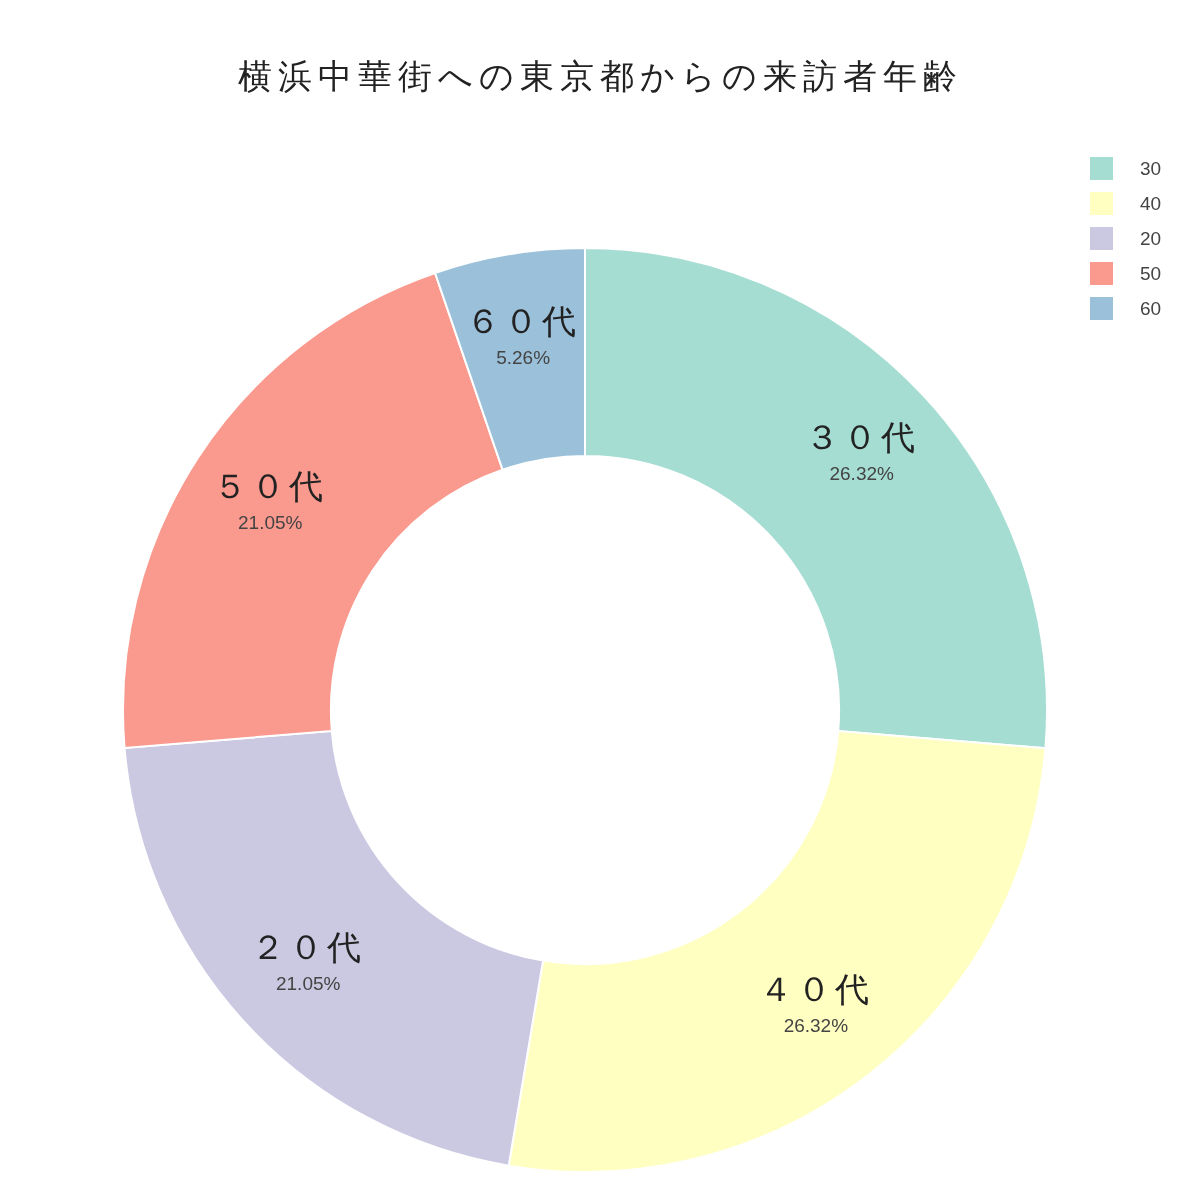 The height and width of the screenshot is (1200, 1199). What do you see at coordinates (270, 486) in the screenshot?
I see `text: ５０代` at bounding box center [270, 486].